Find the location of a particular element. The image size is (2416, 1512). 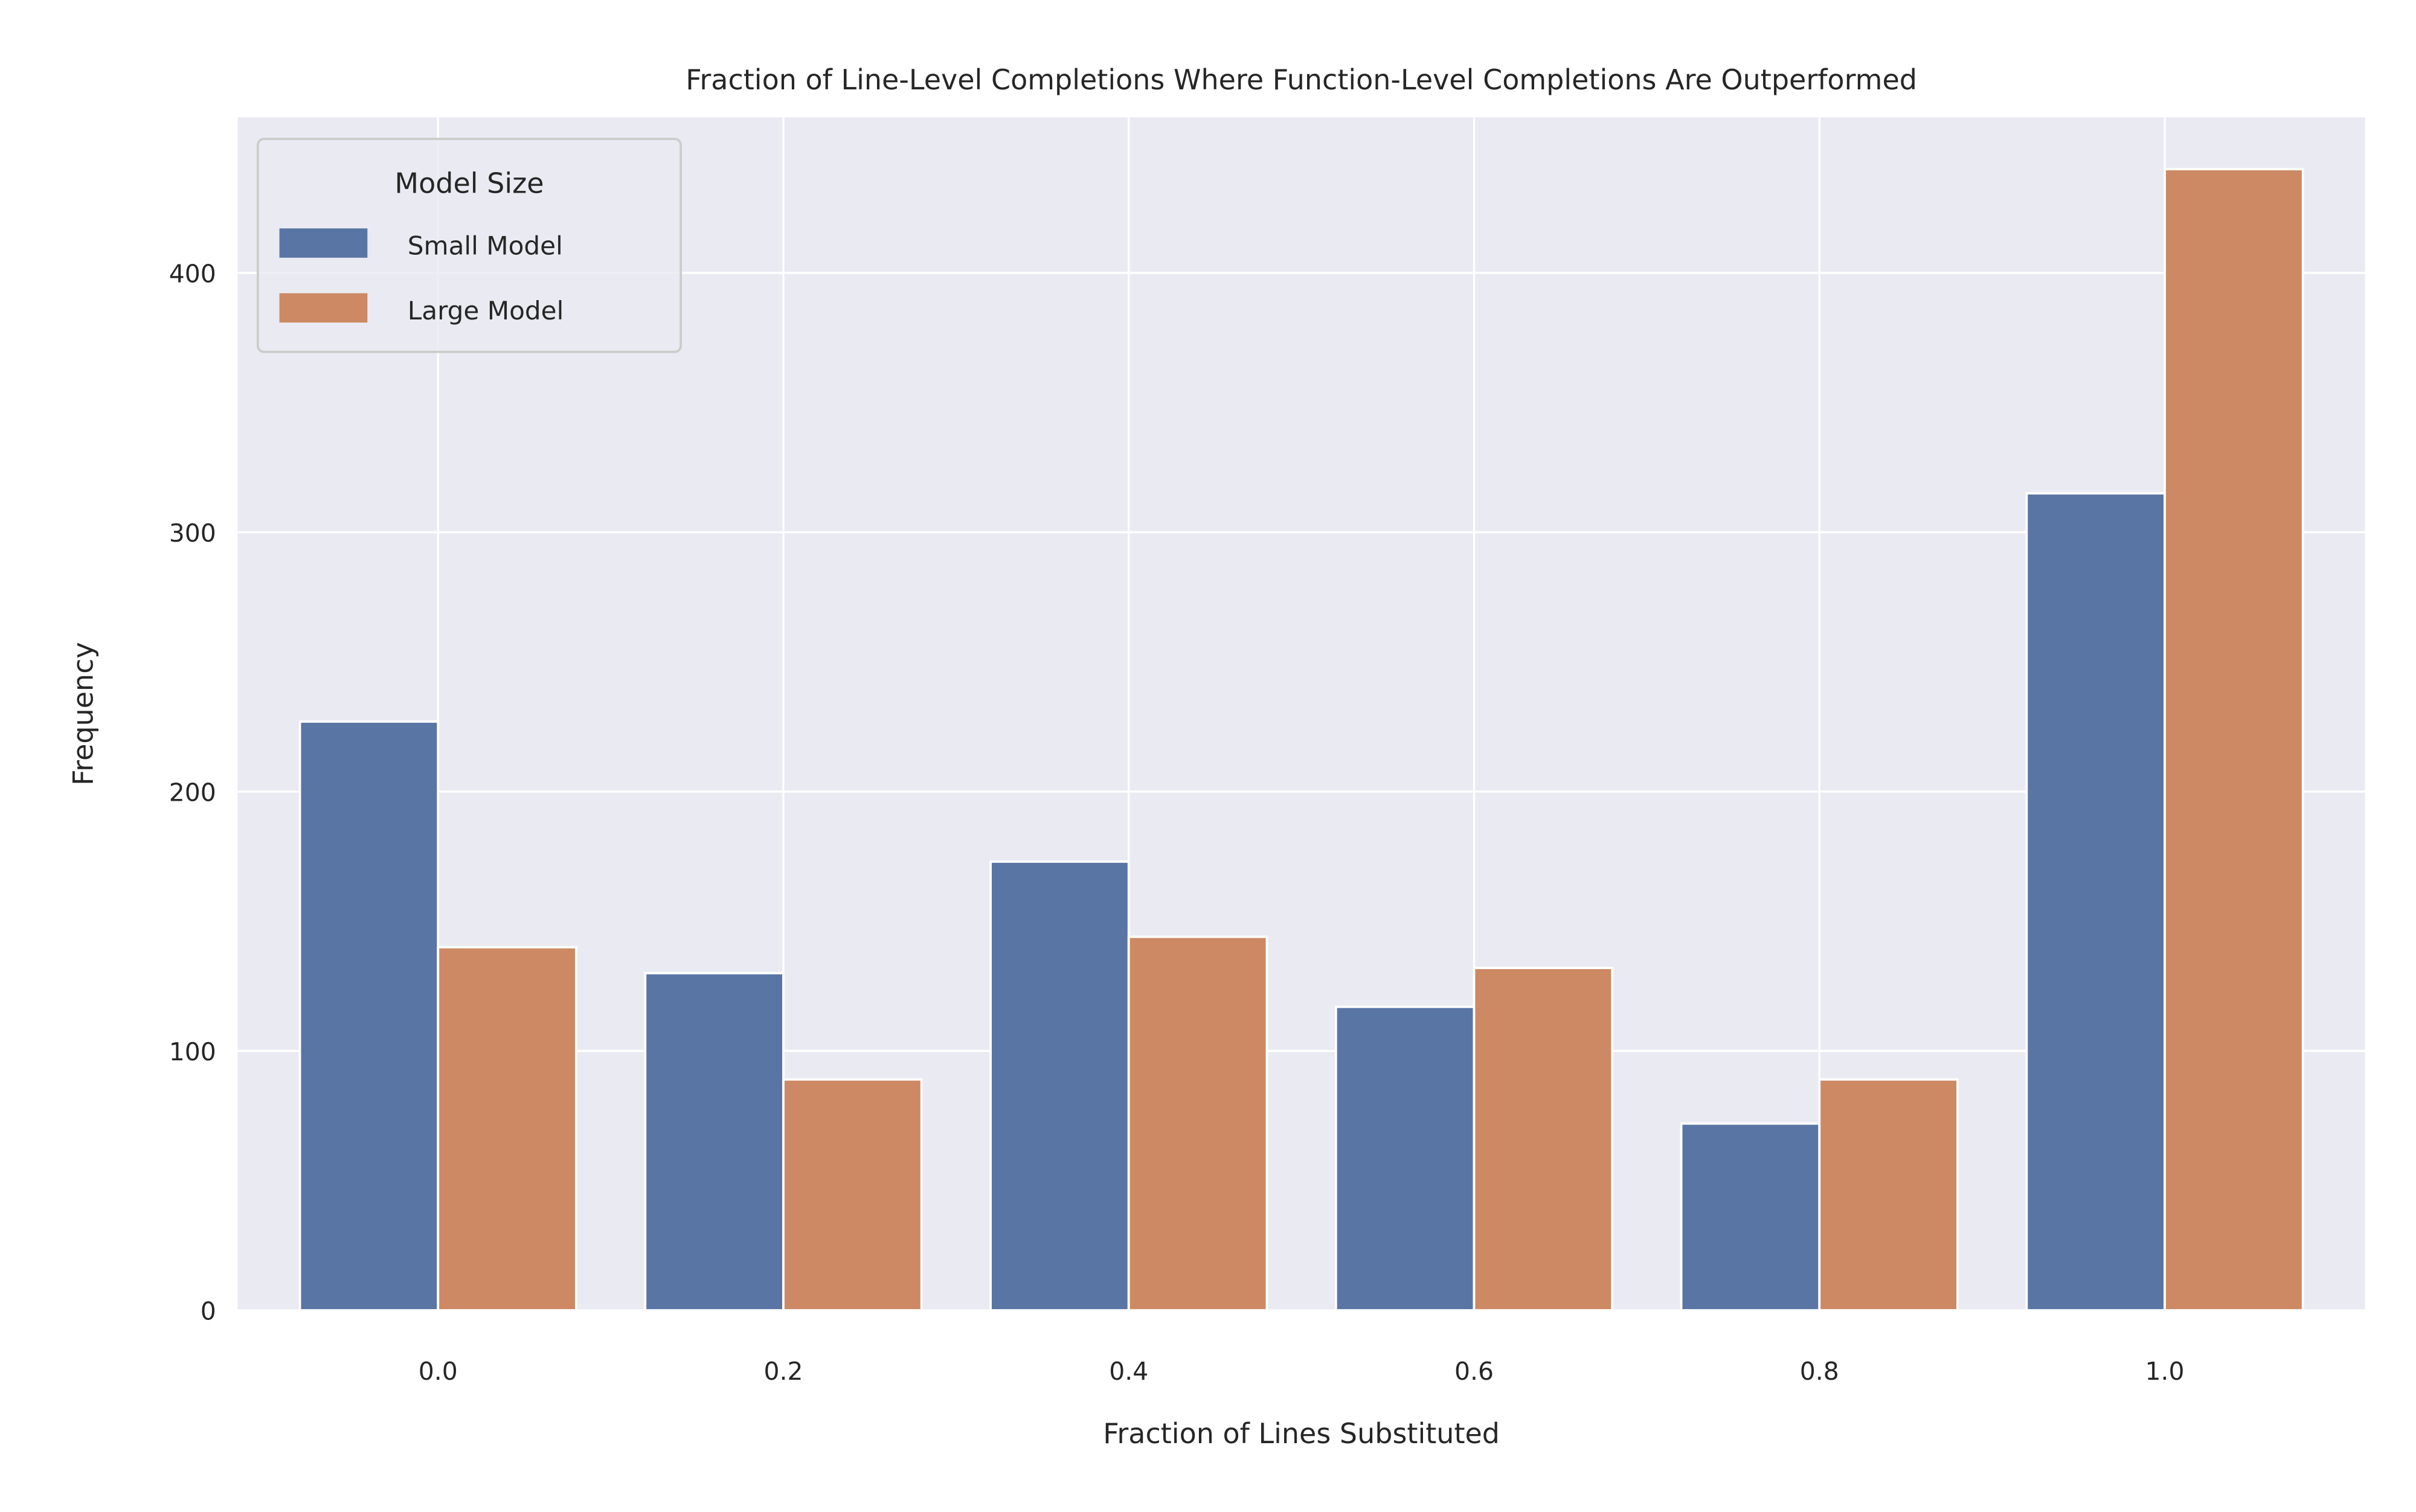

x-tick-label: 0.4 is located at coordinates (1128, 1371).